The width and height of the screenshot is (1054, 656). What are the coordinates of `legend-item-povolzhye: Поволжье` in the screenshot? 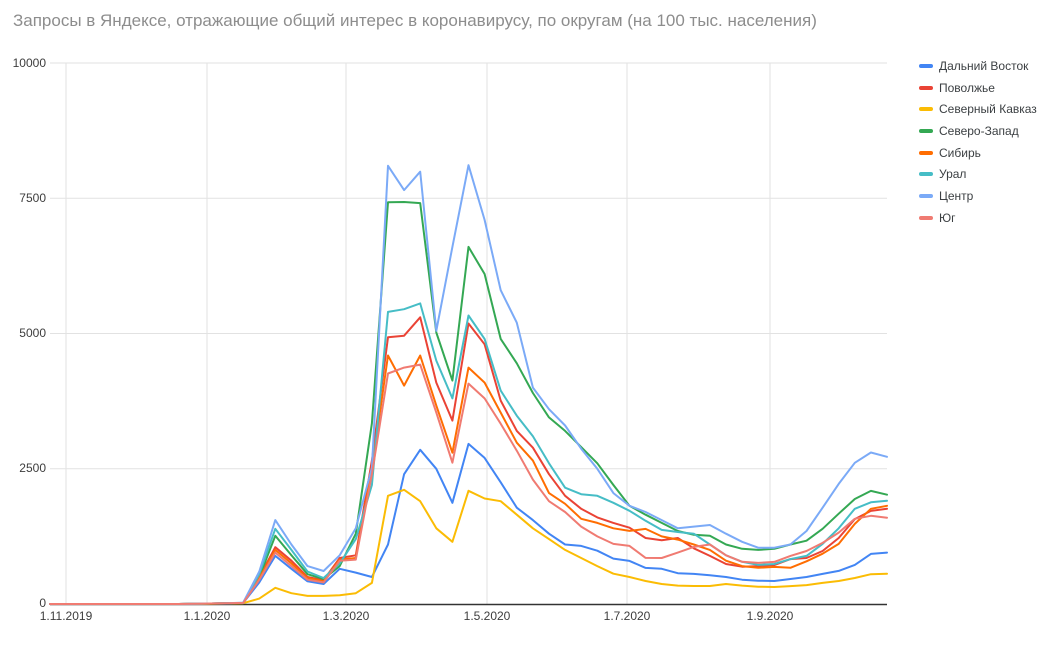 It's located at (957, 88).